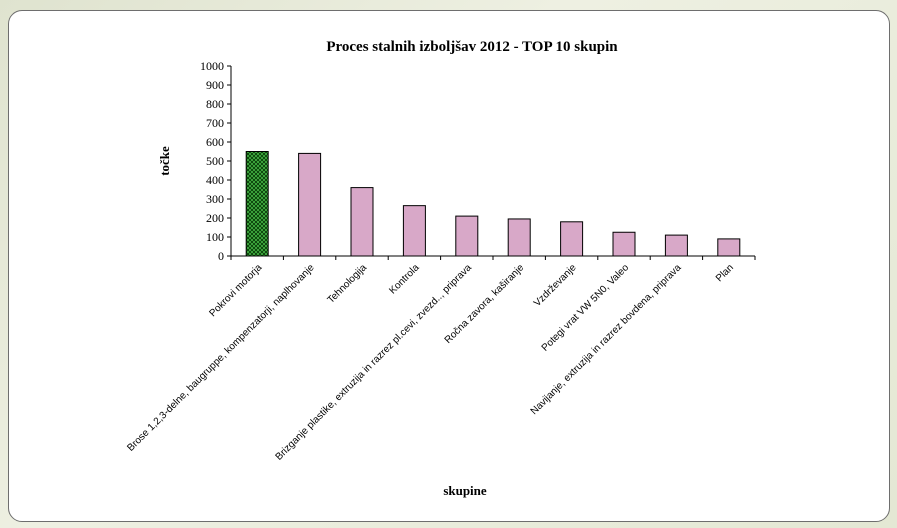 This screenshot has width=897, height=528. Describe the element at coordinates (215, 161) in the screenshot. I see `y-tick-label: 500` at that location.